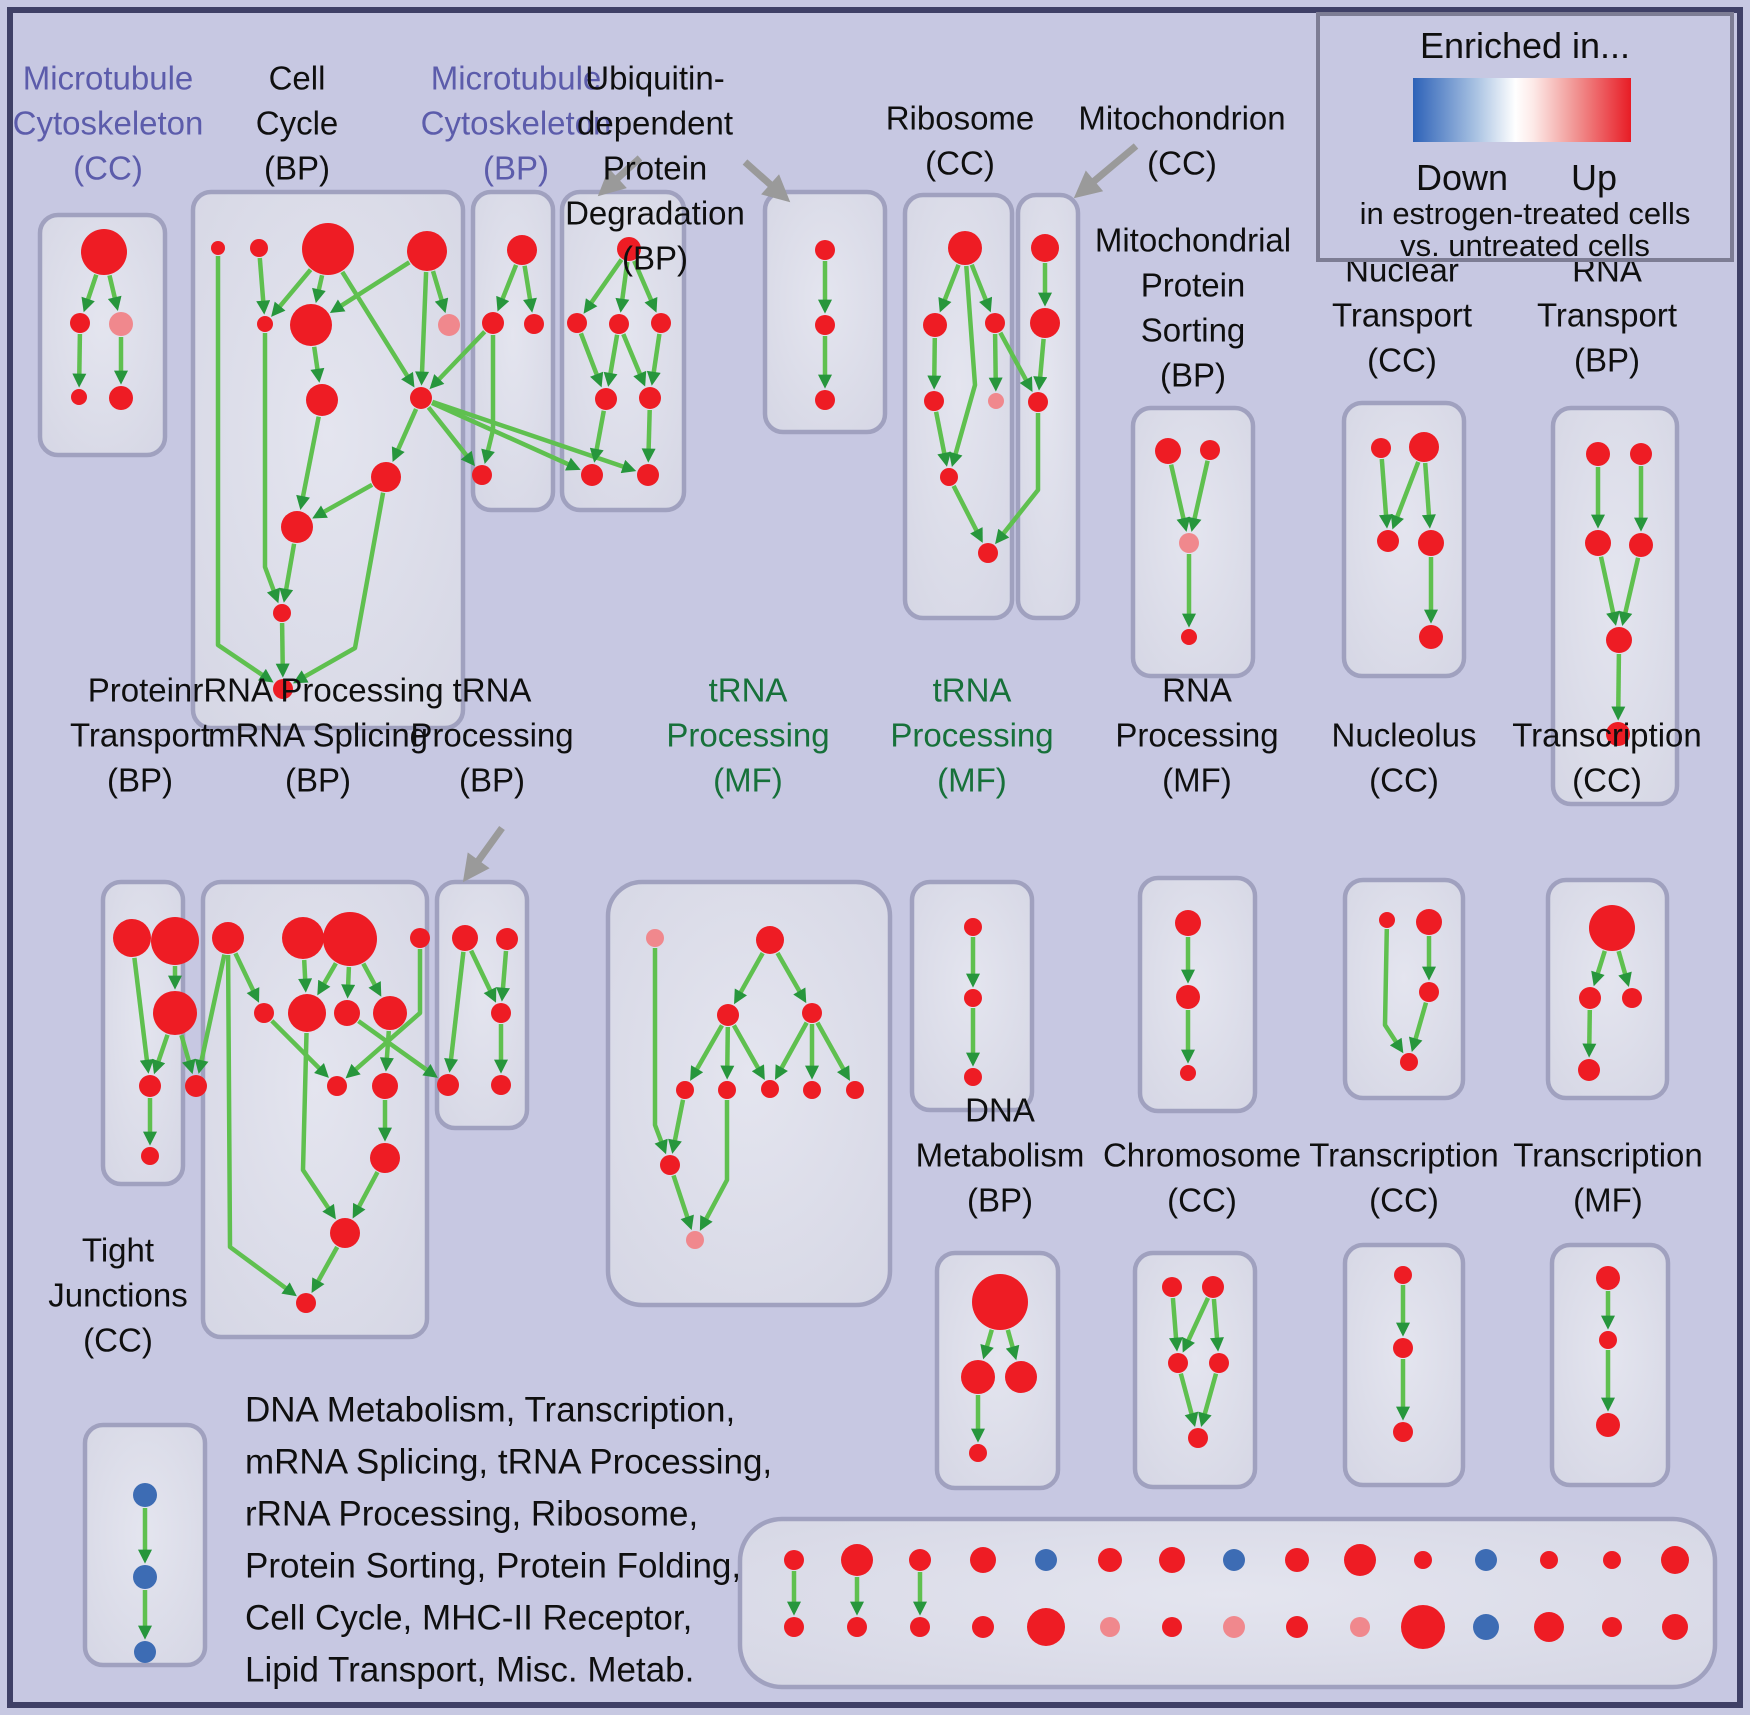 Image resolution: width=1750 pixels, height=1715 pixels. What do you see at coordinates (997, 1370) in the screenshot?
I see `cluster-box-dna-metabolism-bp` at bounding box center [997, 1370].